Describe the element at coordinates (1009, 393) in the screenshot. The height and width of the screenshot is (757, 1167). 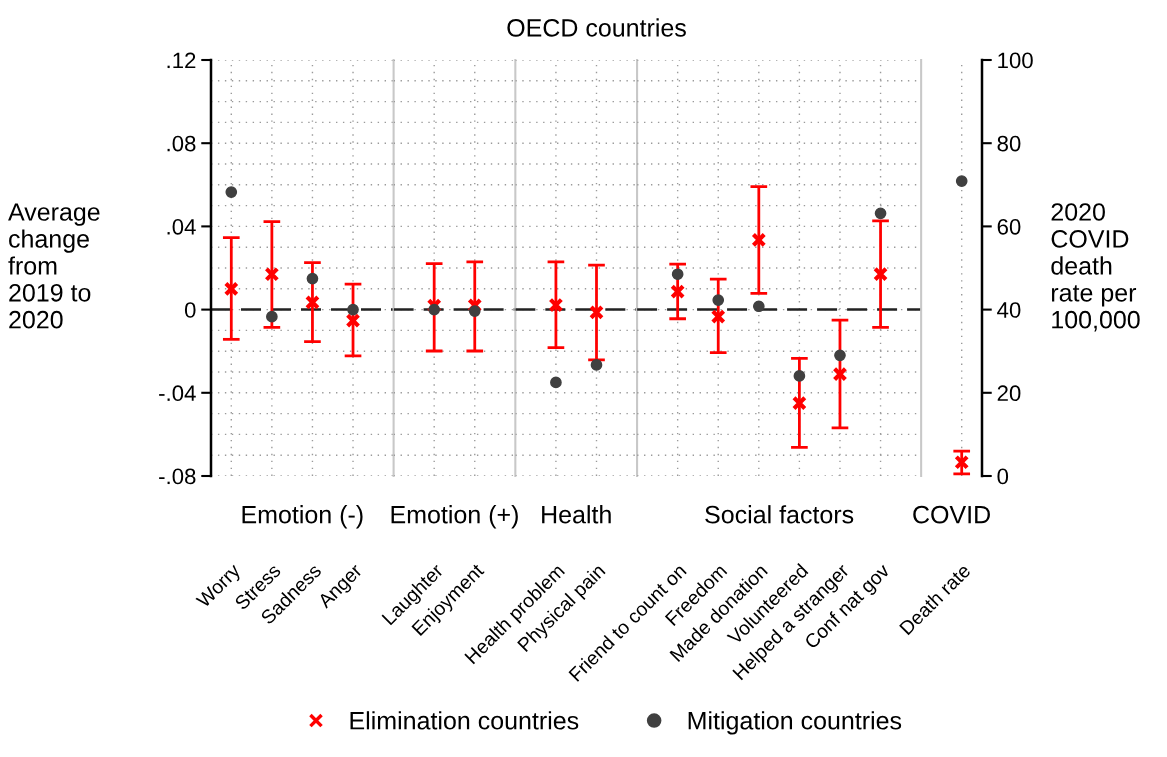
I see `y2-tick-label: 20` at that location.